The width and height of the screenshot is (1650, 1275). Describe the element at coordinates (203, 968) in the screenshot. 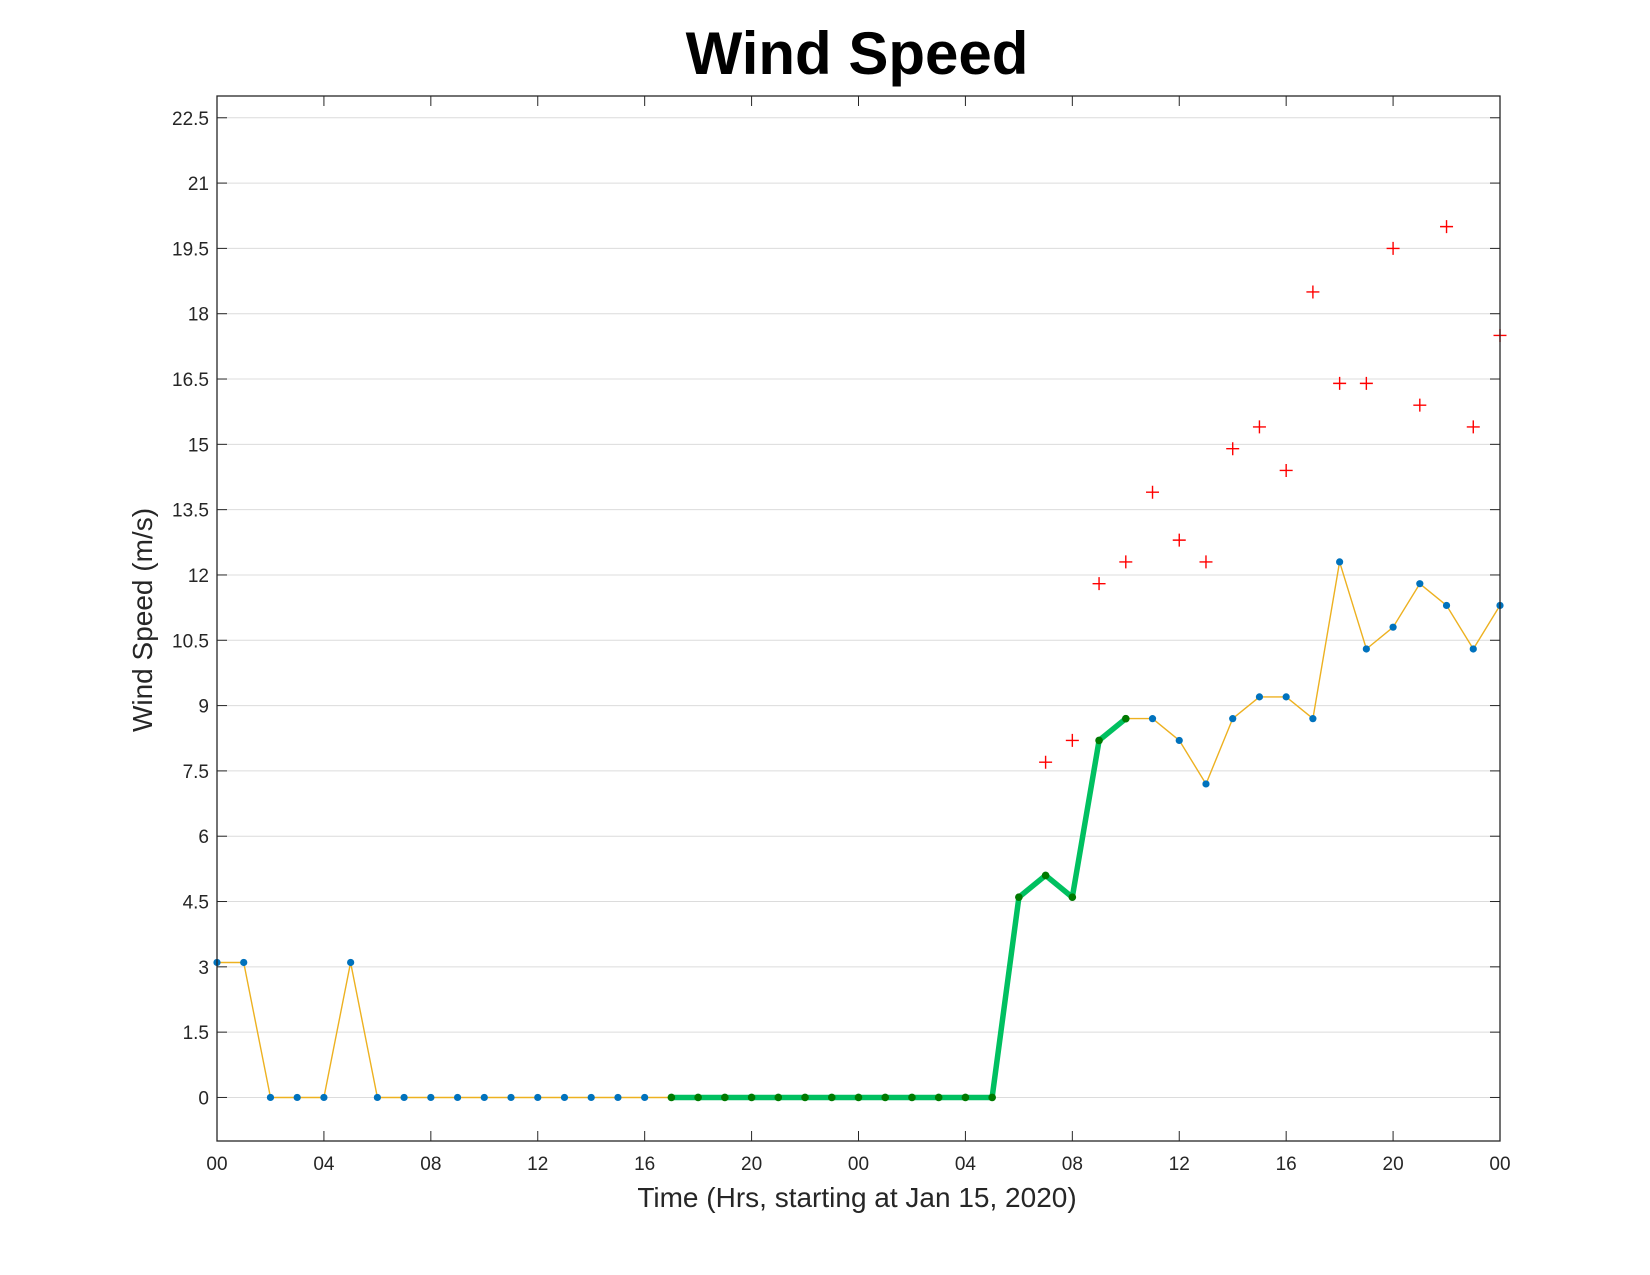

I see `y-tick-label: 3` at that location.